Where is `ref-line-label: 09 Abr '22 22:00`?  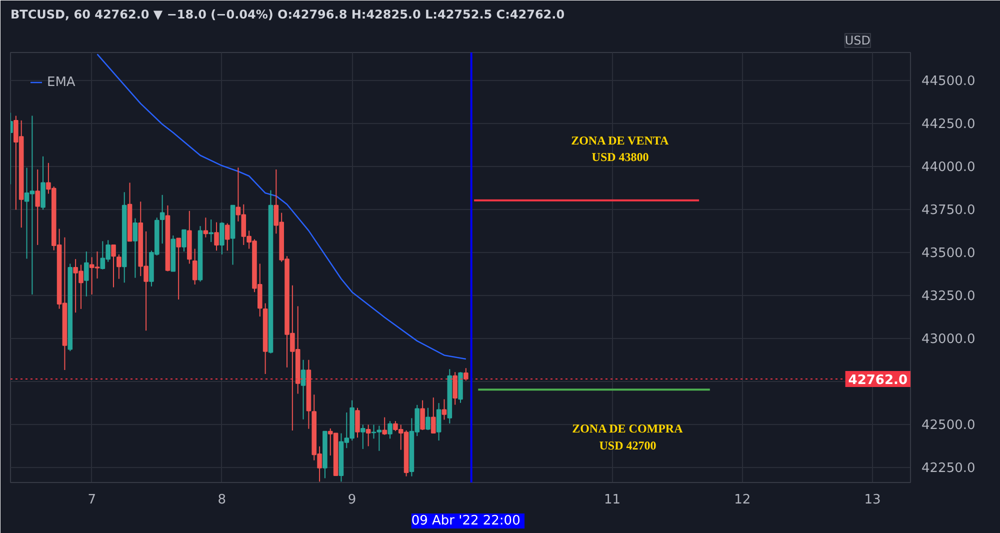 ref-line-label: 09 Abr '22 22:00 is located at coordinates (465, 521).